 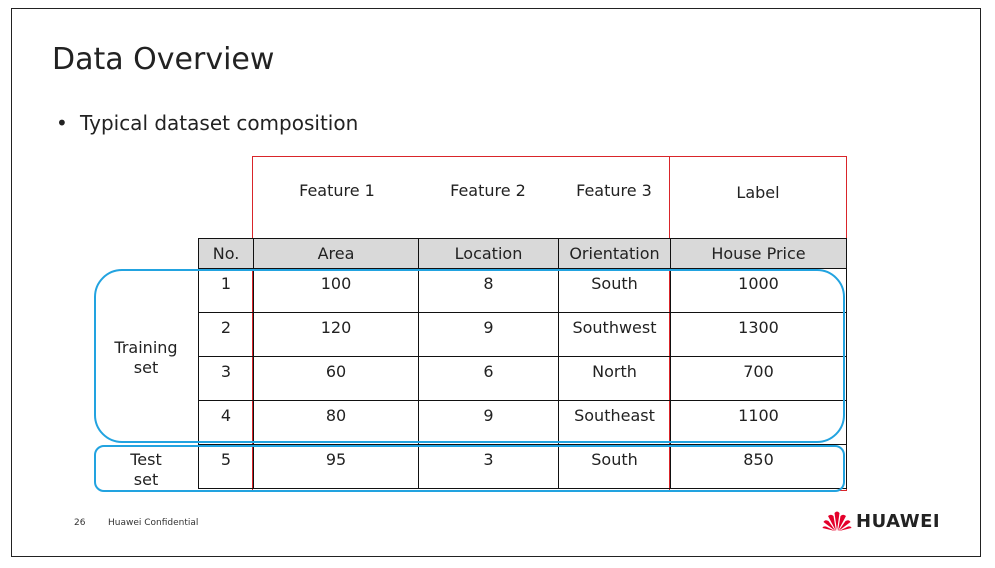 What do you see at coordinates (488, 190) in the screenshot?
I see `feature-2-label: Feature 2` at bounding box center [488, 190].